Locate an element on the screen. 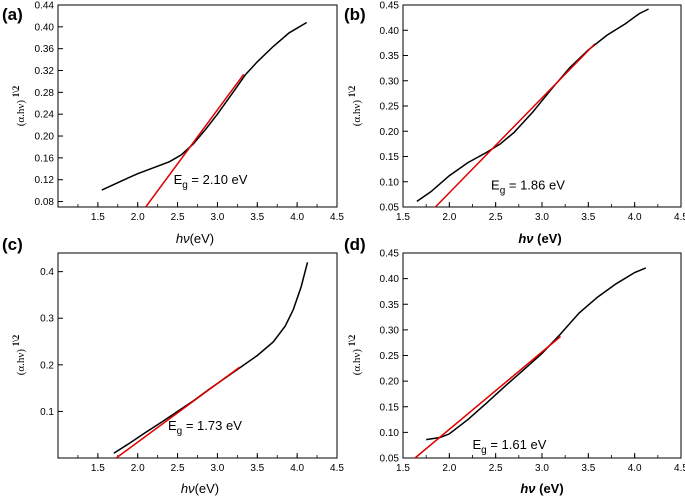 The width and height of the screenshot is (685, 499). y-tick-label: 0.28 is located at coordinates (45, 93).